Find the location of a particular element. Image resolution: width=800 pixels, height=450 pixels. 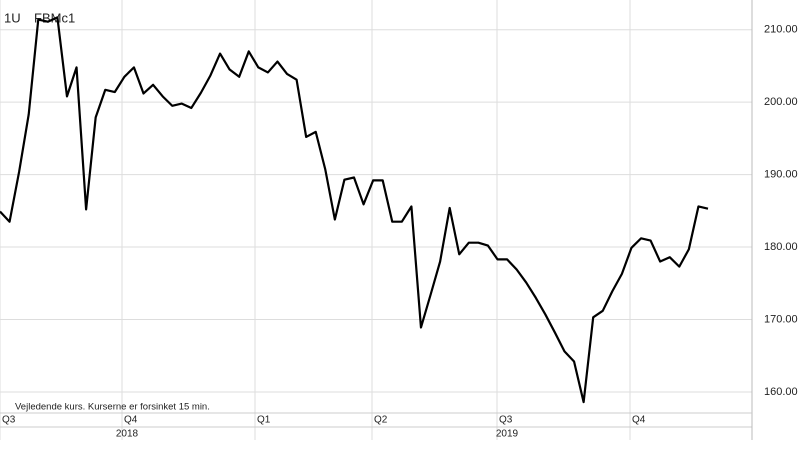

year-label: 2018 is located at coordinates (127, 434).